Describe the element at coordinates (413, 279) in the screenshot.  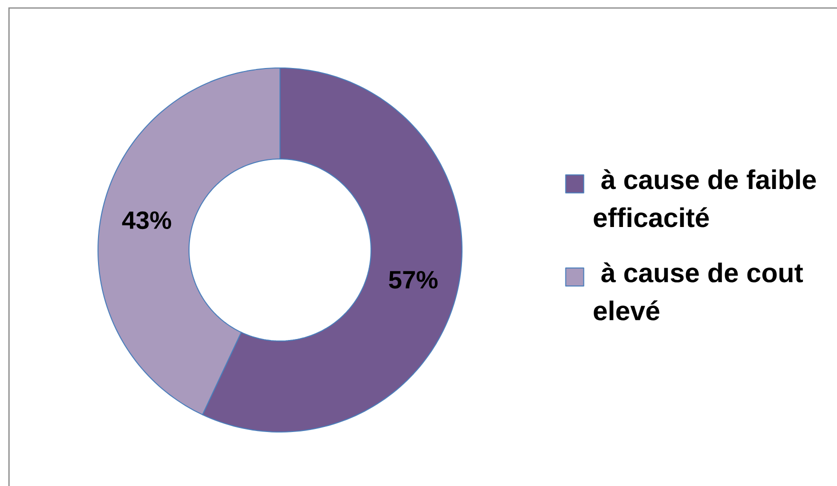
I see `data-label: 57%` at that location.